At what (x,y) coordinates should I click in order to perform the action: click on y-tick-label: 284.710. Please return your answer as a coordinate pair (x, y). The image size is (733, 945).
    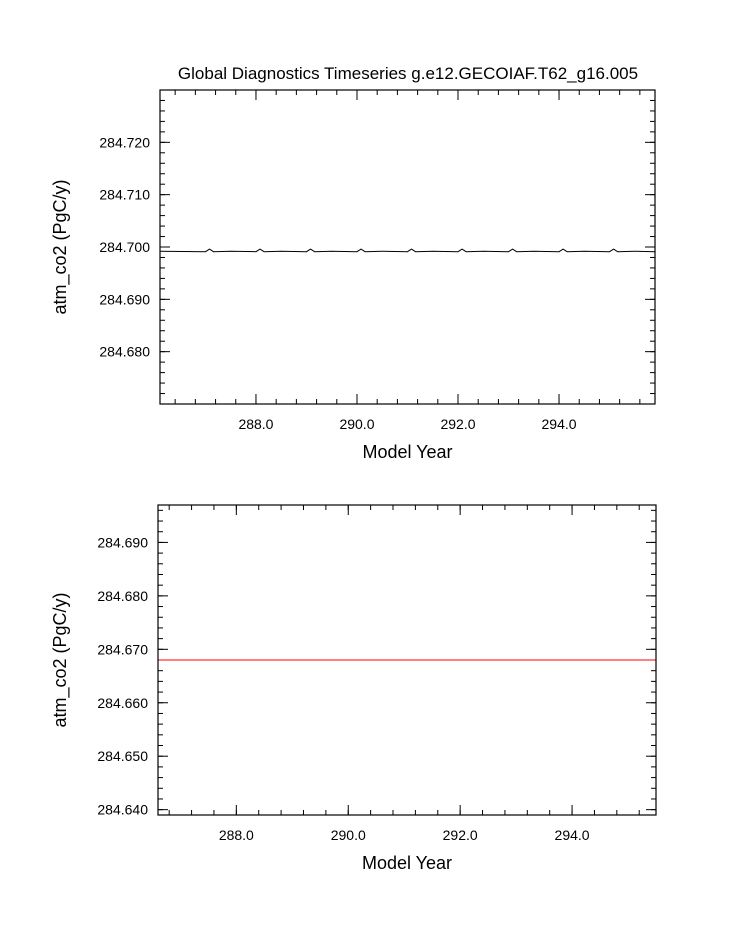
    Looking at the image, I should click on (124, 195).